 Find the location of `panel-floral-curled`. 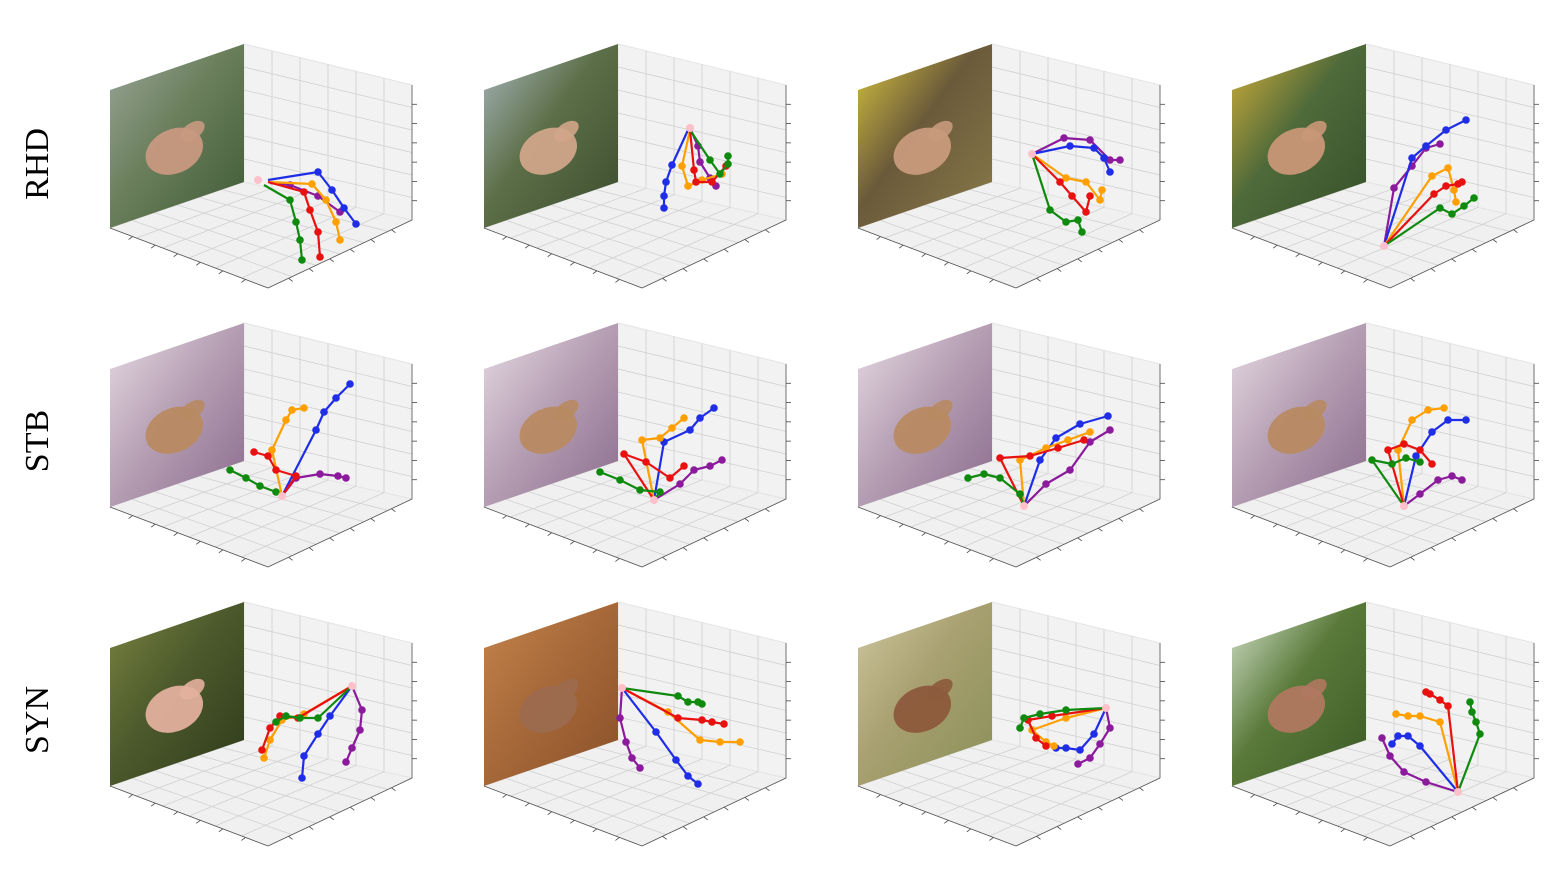

panel-floral-curled is located at coordinates (1010, 445).